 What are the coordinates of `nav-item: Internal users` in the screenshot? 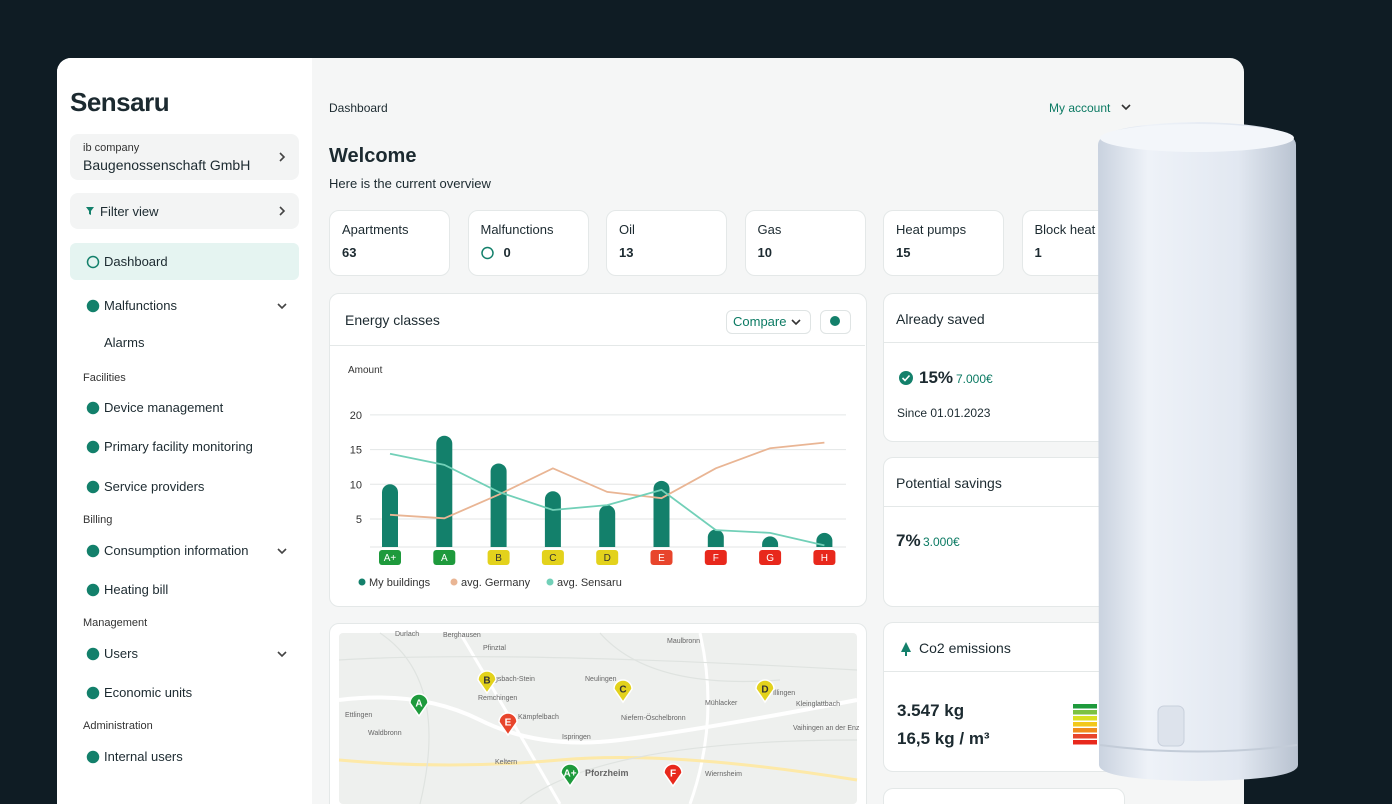 It's located at (143, 756).